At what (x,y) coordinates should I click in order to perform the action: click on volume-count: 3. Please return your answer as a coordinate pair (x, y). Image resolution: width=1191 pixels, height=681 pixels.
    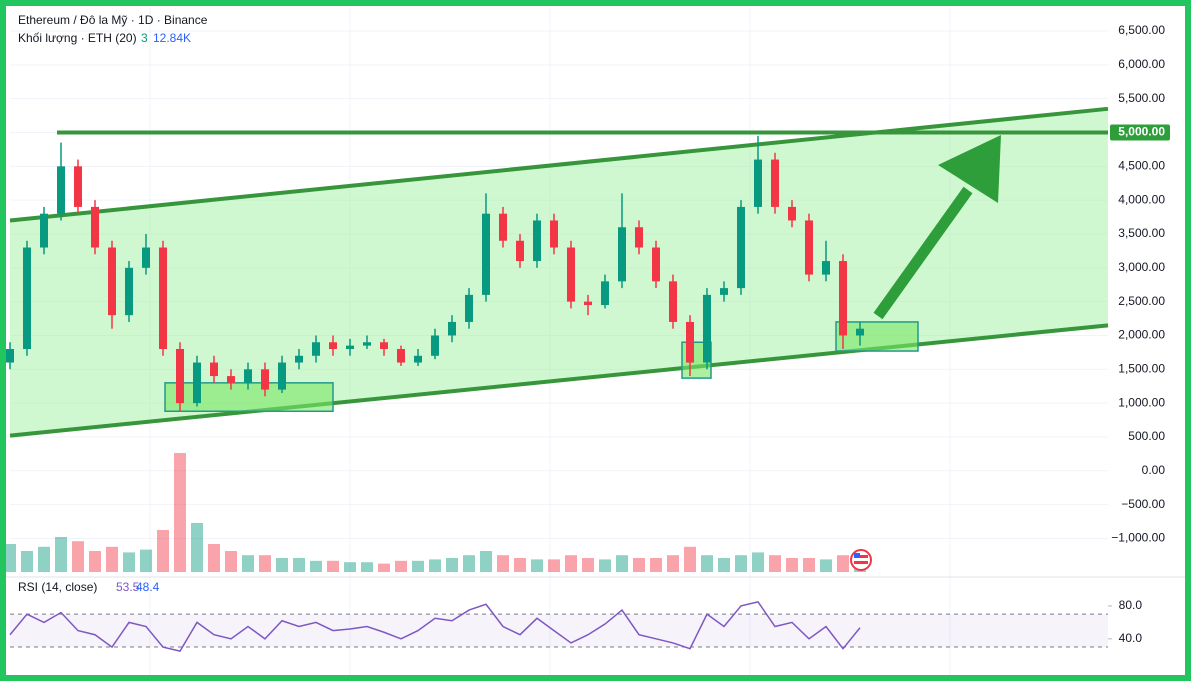
    Looking at the image, I should click on (144, 38).